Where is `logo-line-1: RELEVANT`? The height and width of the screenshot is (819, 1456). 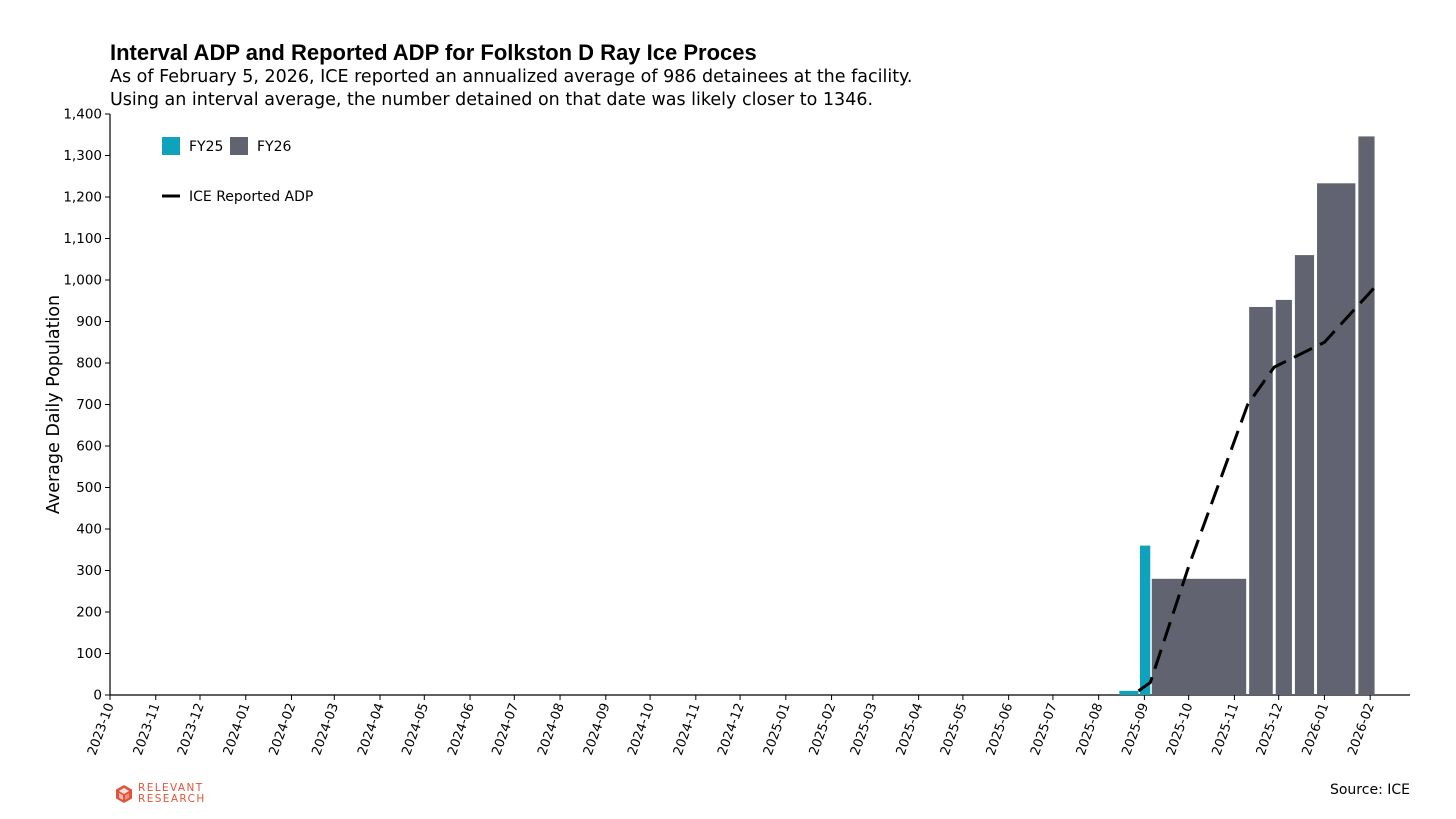
logo-line-1: RELEVANT is located at coordinates (171, 788).